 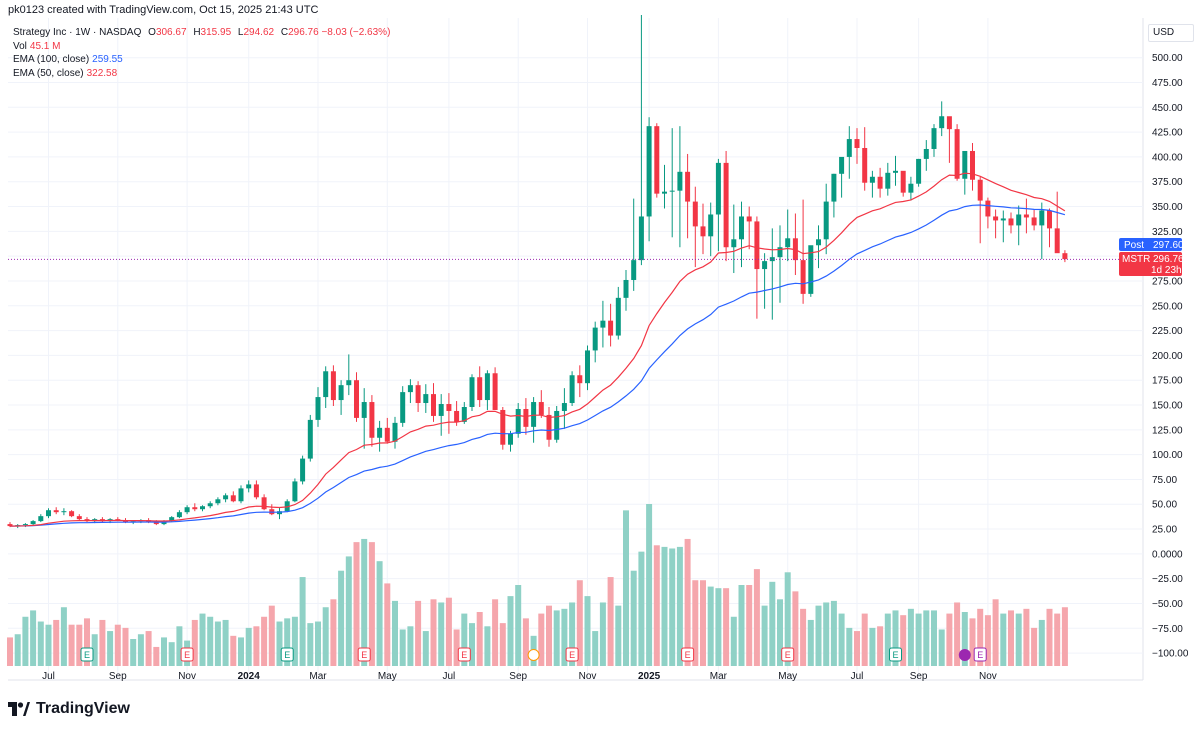 I want to click on y-tick-label: 450.00, so click(x=1167, y=108).